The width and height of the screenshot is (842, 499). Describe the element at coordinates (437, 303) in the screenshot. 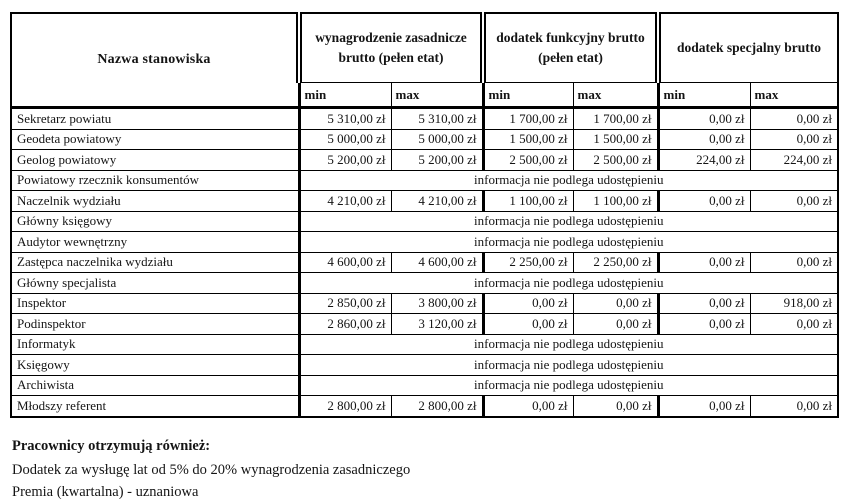

I see `cell-value: 3 800,00 zł` at that location.